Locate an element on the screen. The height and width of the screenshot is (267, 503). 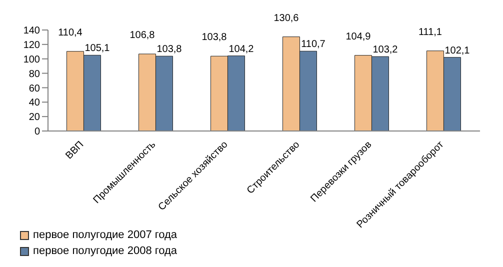
y-tick-label: 0 is located at coordinates (37, 132).